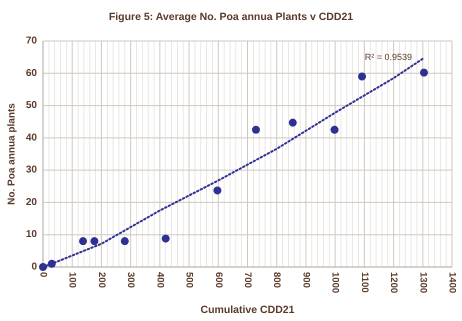 Image resolution: width=462 pixels, height=321 pixels. I want to click on x-tick-label: 500, so click(189, 280).